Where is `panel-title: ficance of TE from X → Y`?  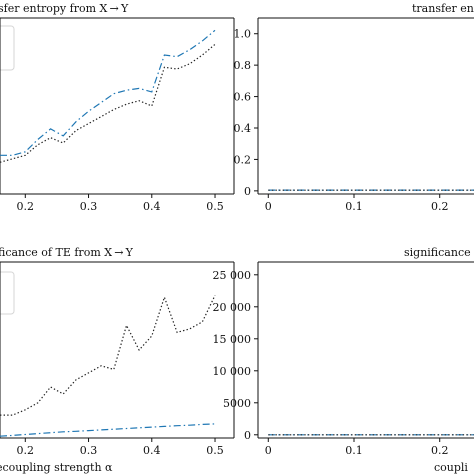 panel-title: ficance of TE from X → Y is located at coordinates (67, 252).